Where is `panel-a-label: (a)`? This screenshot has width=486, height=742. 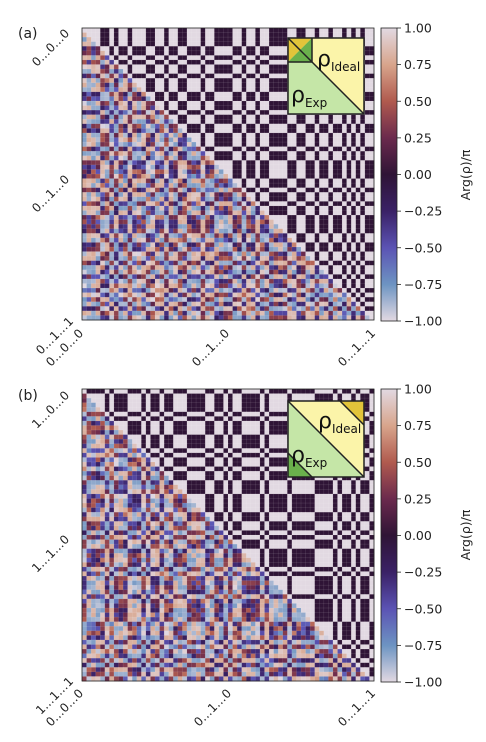 panel-a-label: (a) is located at coordinates (28, 34).